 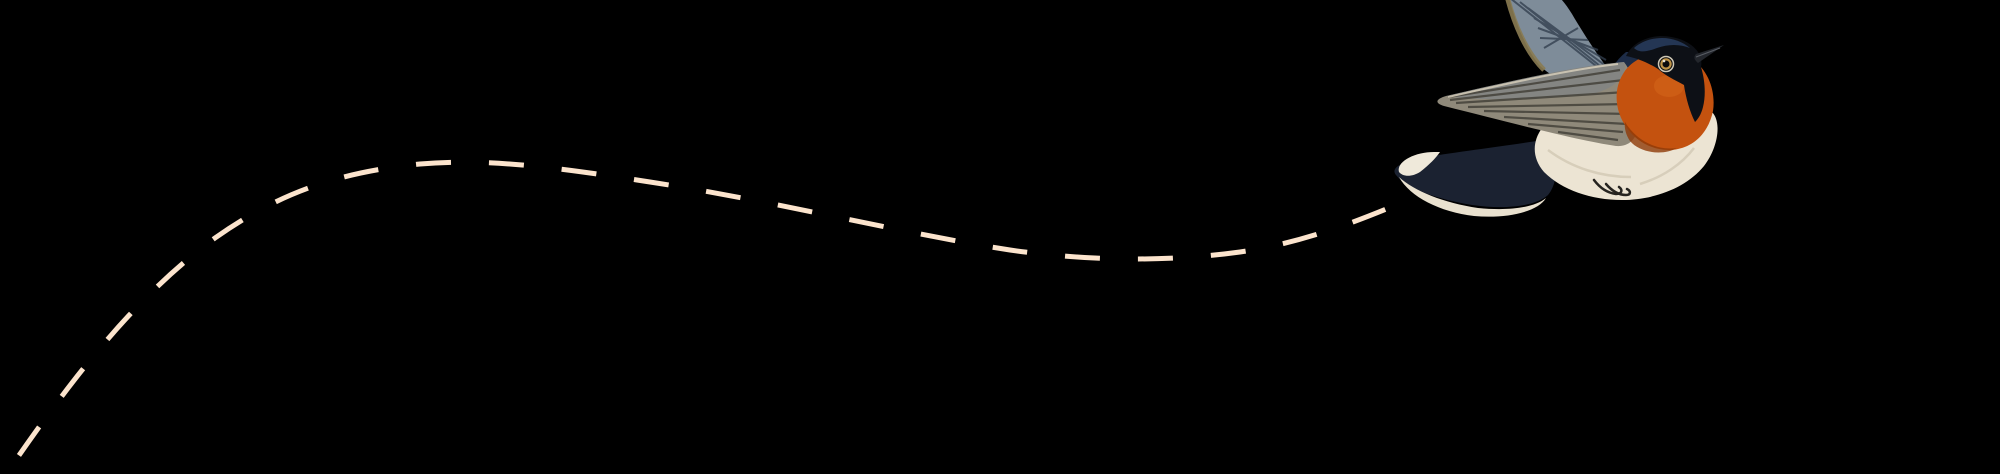 I want to click on breast-shadow, so click(x=1650, y=137).